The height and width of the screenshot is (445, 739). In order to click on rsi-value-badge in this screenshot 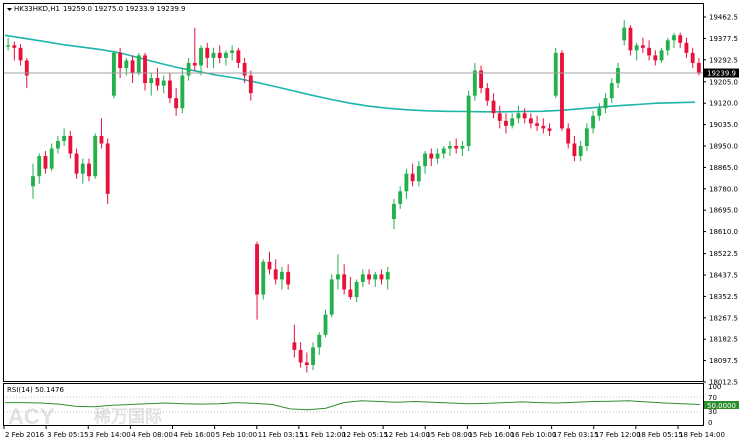, I will do `click(721, 405)`.